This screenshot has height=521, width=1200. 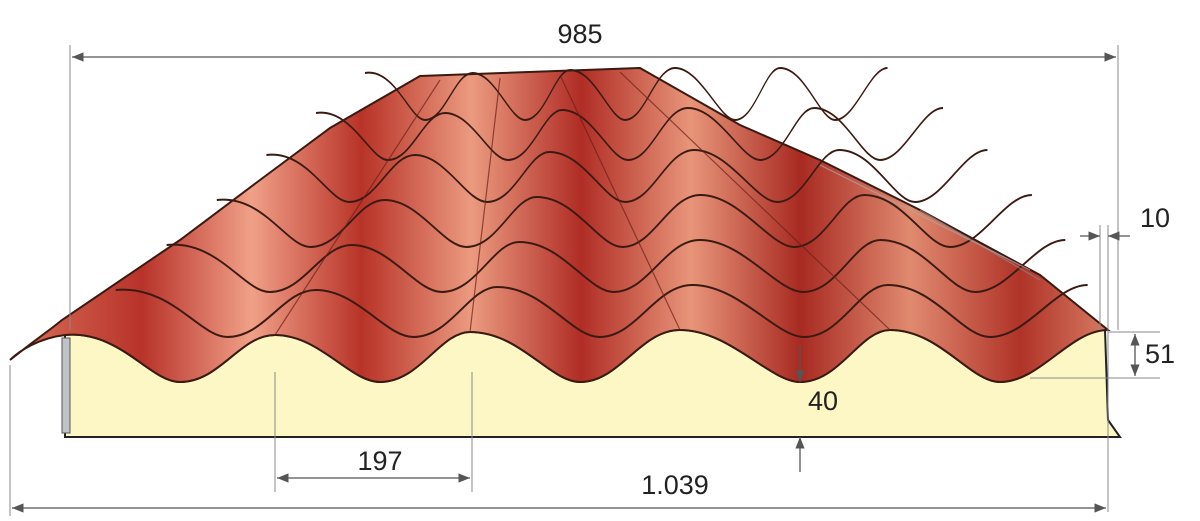 I want to click on dimension-label: 985, so click(x=579, y=34).